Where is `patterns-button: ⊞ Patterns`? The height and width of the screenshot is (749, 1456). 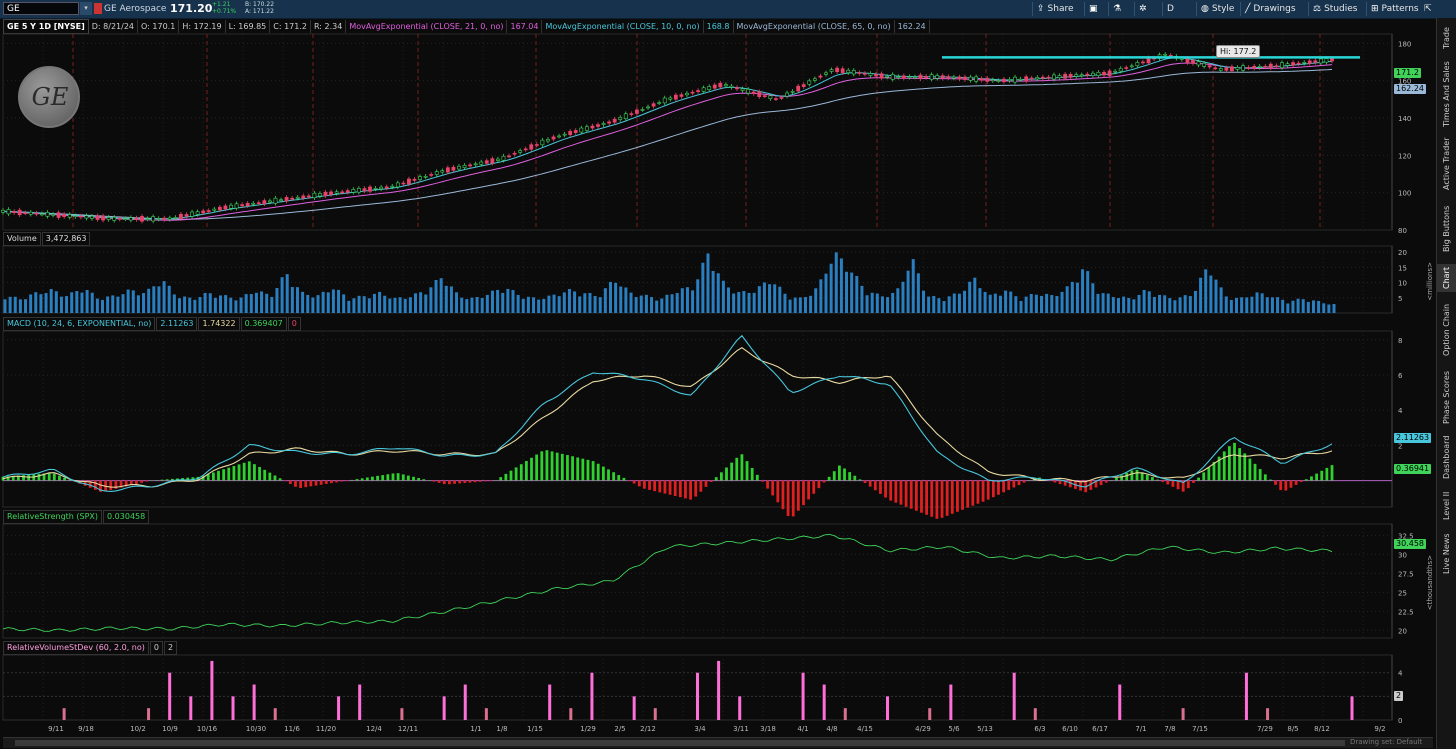
patterns-button: ⊞ Patterns is located at coordinates (1394, 9).